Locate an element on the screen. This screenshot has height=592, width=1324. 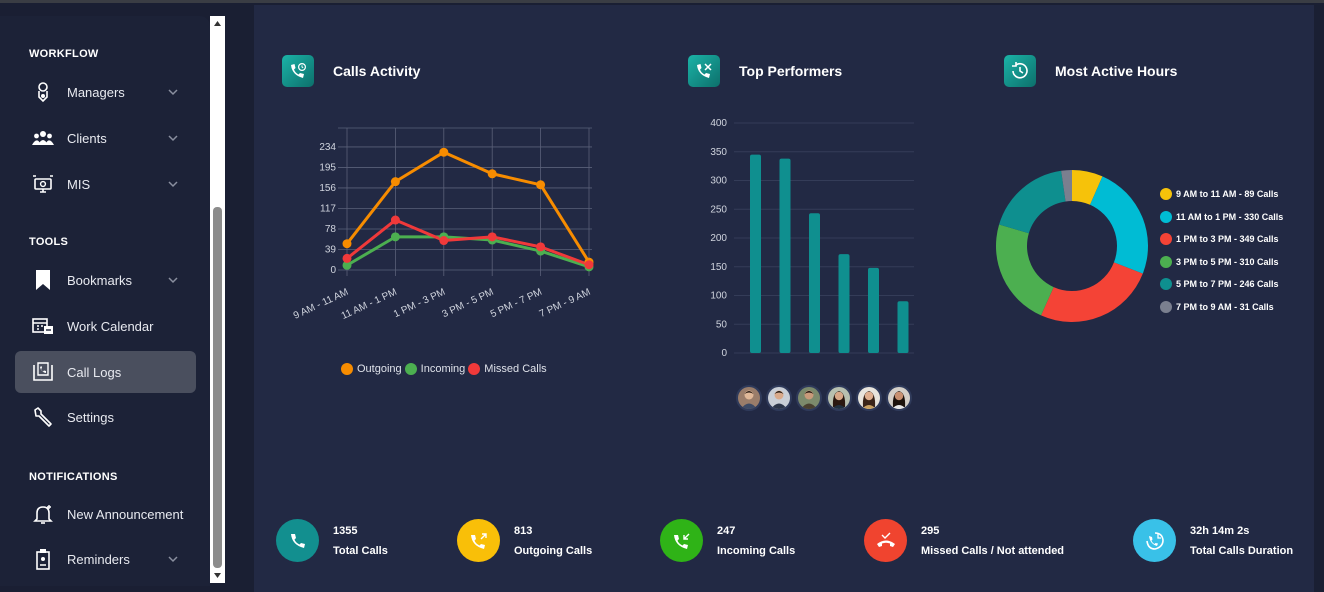
scroll-down-arrow-icon is located at coordinates (217, 575).